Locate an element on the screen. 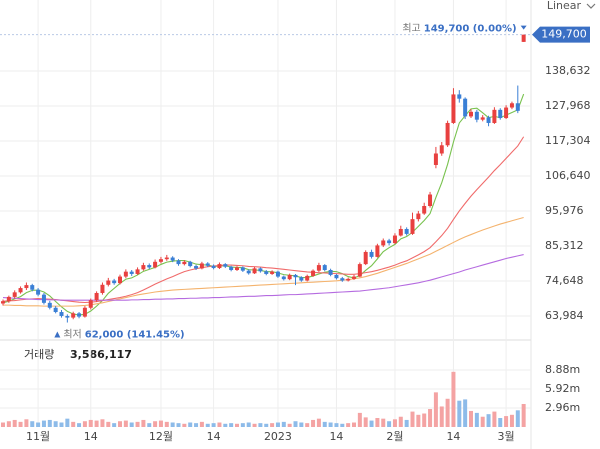 The image size is (600, 449). low-text: 62,000 (141.45%) is located at coordinates (135, 335).